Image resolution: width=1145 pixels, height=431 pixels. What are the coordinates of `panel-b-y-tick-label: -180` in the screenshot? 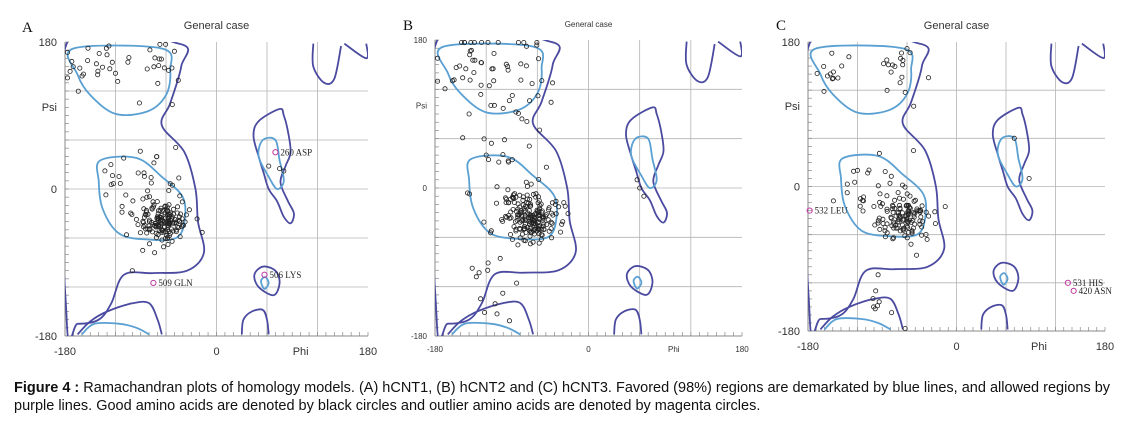 It's located at (419, 336).